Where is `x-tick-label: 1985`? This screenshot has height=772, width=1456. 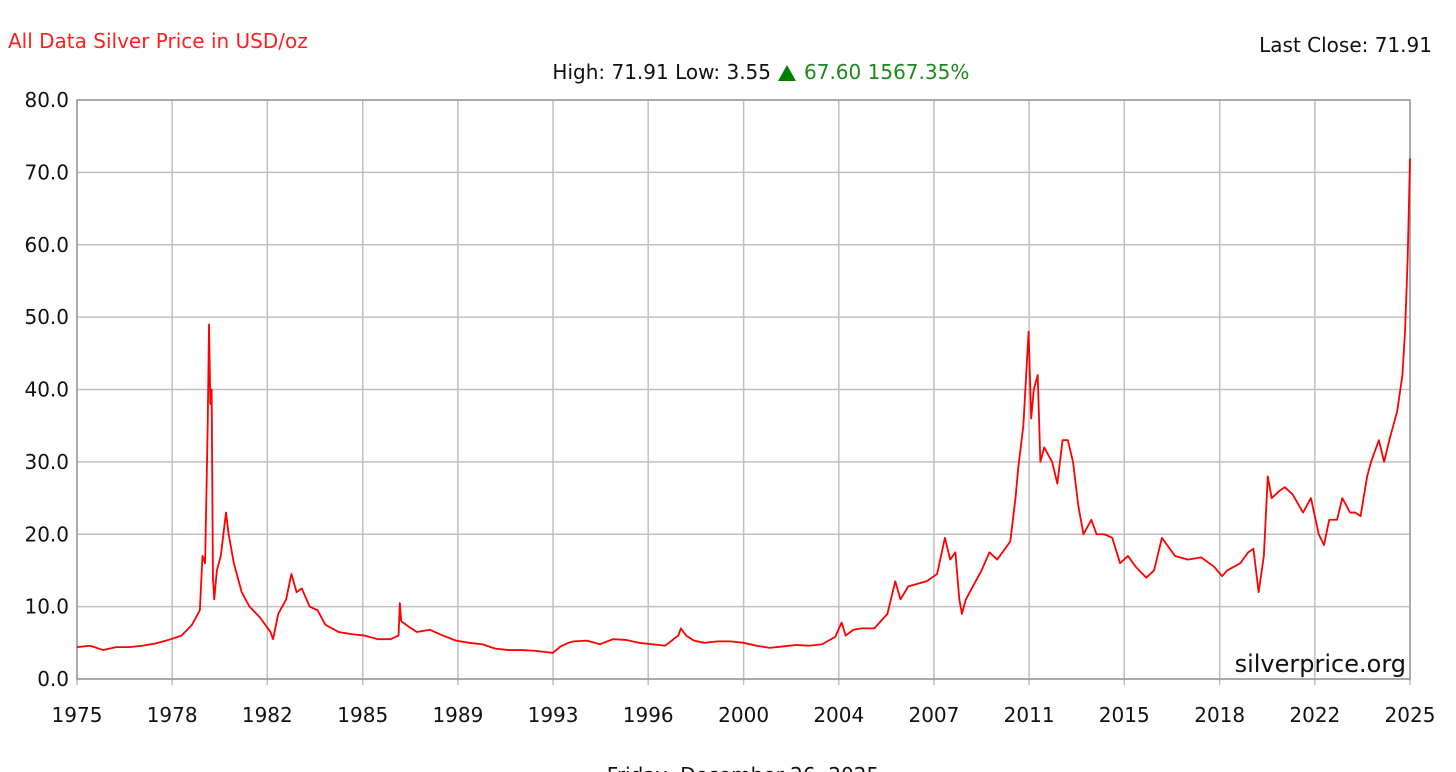
x-tick-label: 1985 is located at coordinates (362, 715).